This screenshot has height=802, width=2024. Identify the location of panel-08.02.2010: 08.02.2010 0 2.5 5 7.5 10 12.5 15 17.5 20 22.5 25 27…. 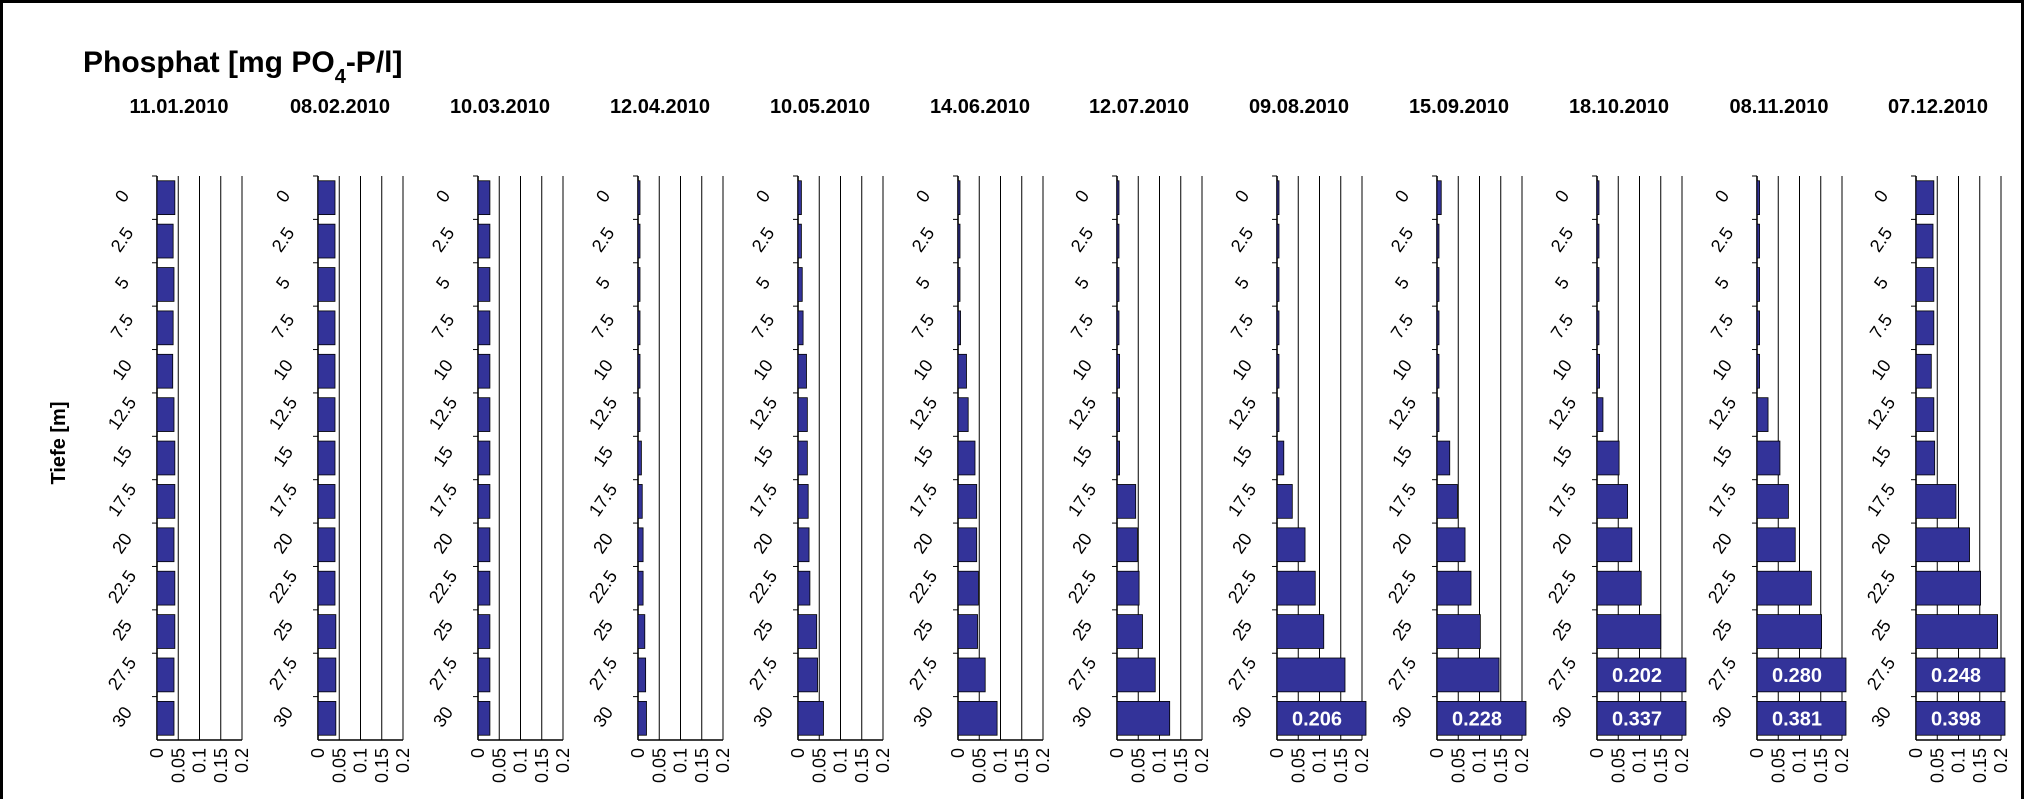
(339, 439).